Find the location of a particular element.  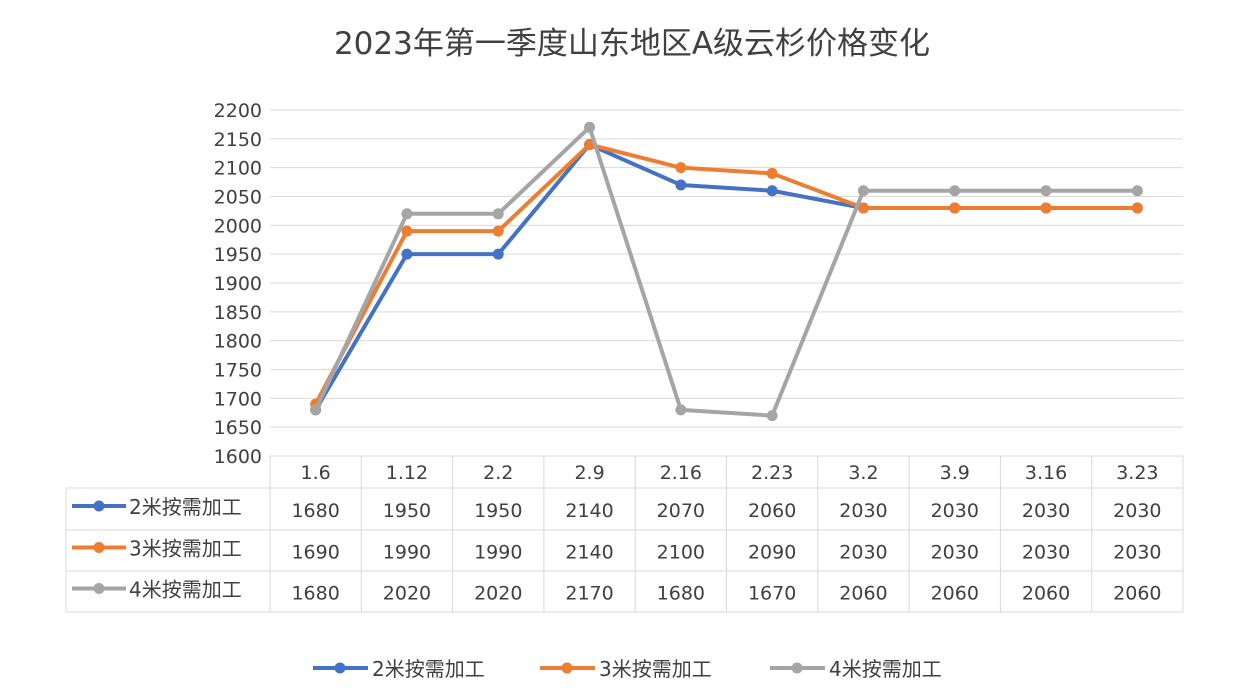

y-tick-label: 1700 is located at coordinates (238, 399).